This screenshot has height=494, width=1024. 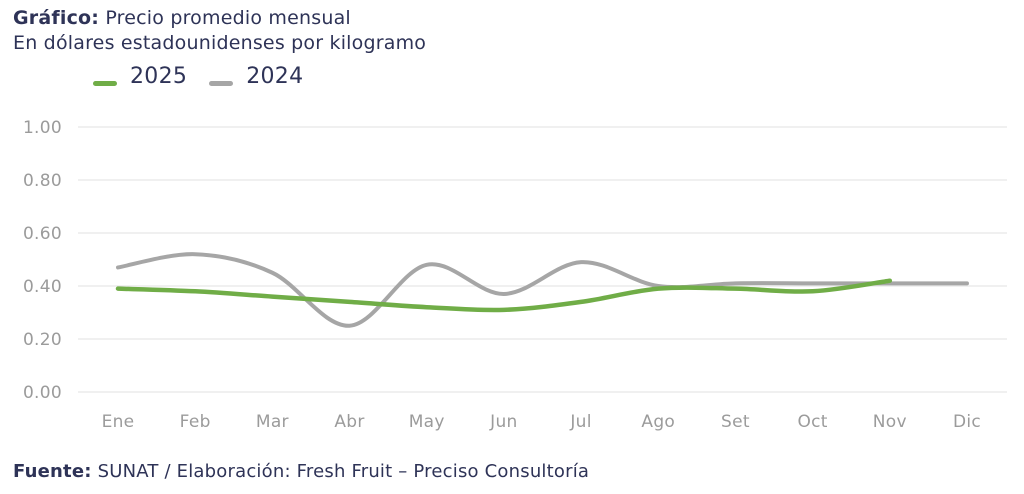 I want to click on series-line-2025, so click(x=504, y=295).